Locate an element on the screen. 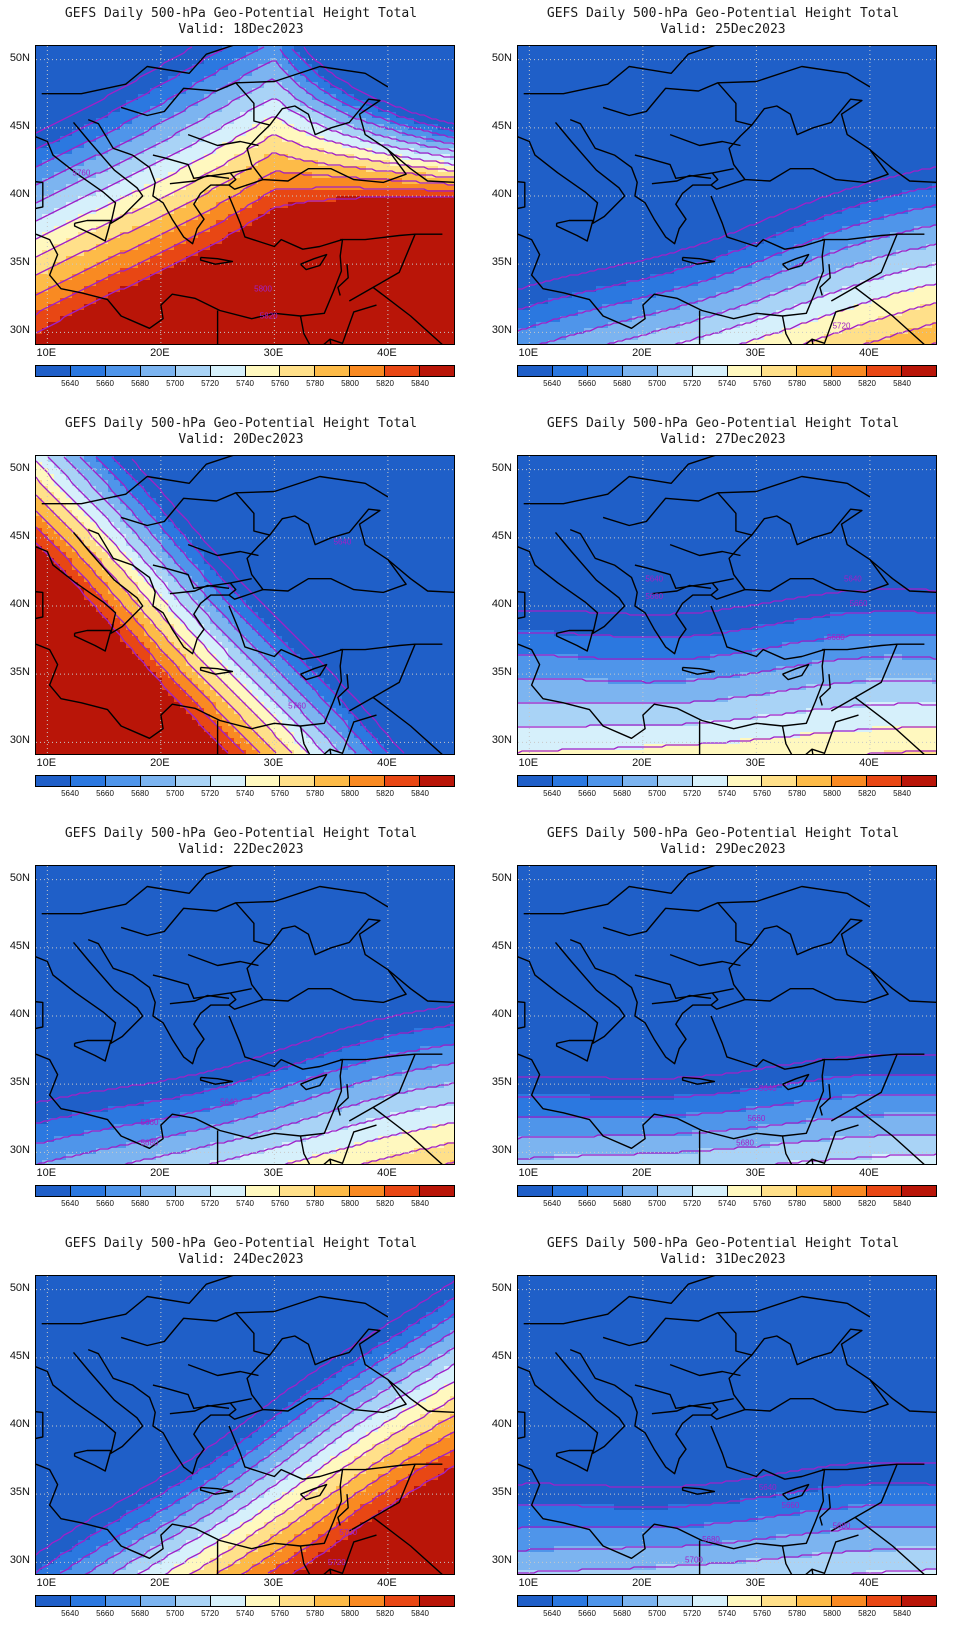 The width and height of the screenshot is (964, 1640). latitude-label: 50N is located at coordinates (497, 58).